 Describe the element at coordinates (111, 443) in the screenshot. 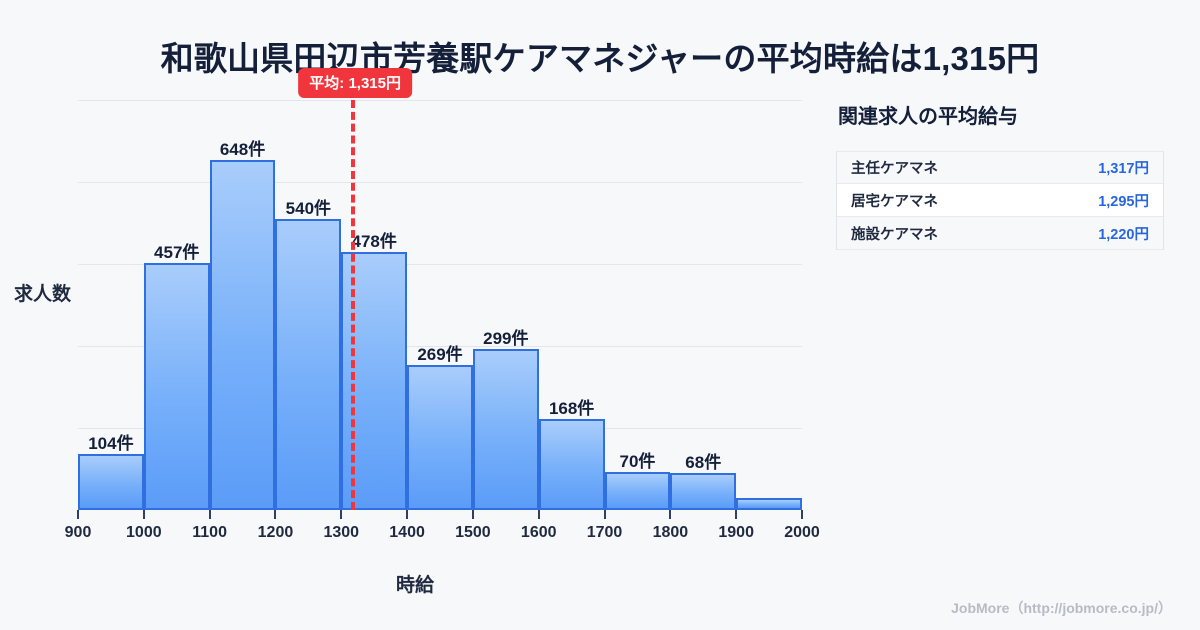

I see `bar-value-label: 104件` at that location.